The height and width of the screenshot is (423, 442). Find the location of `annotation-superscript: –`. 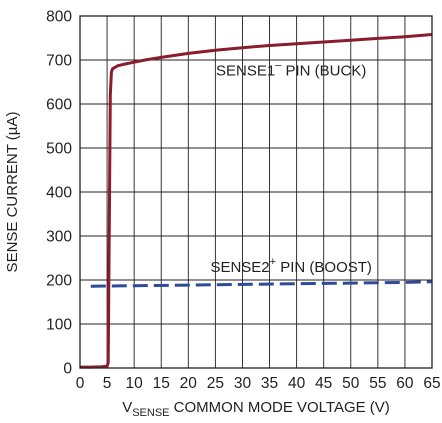

annotation-superscript: – is located at coordinates (278, 65).